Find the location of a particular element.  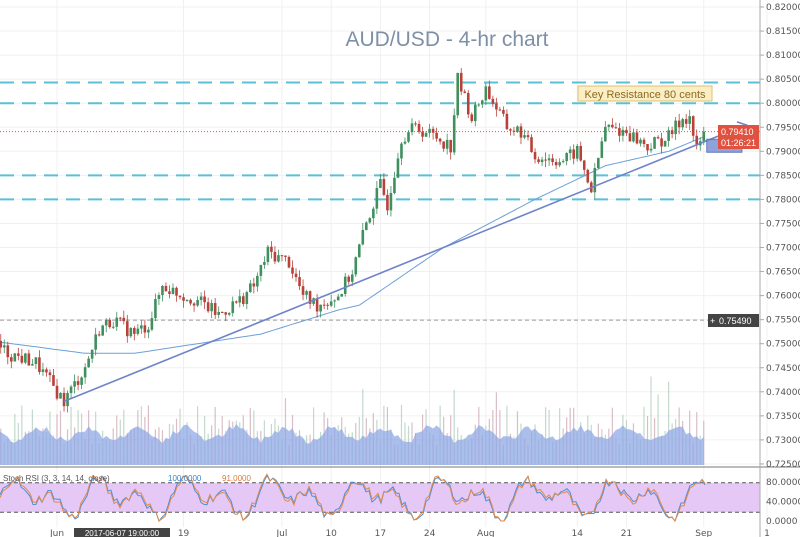

stoch-d-line is located at coordinates (353, 497).